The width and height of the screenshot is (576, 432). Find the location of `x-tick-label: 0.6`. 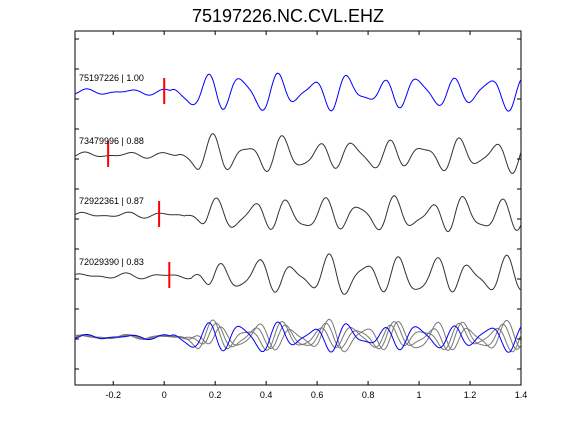

x-tick-label: 0.6 is located at coordinates (317, 395).